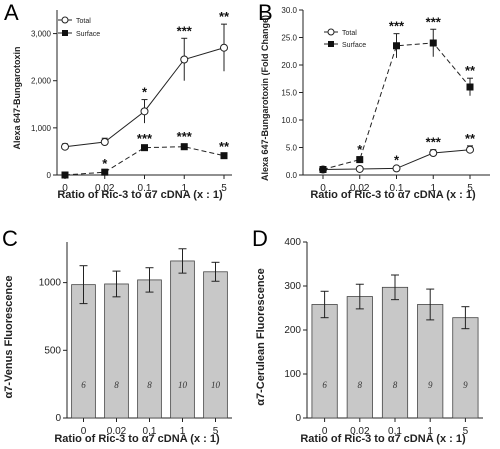 Image resolution: width=500 pixels, height=449 pixels. I want to click on p2-y-tick-label: 0.0, so click(292, 175).